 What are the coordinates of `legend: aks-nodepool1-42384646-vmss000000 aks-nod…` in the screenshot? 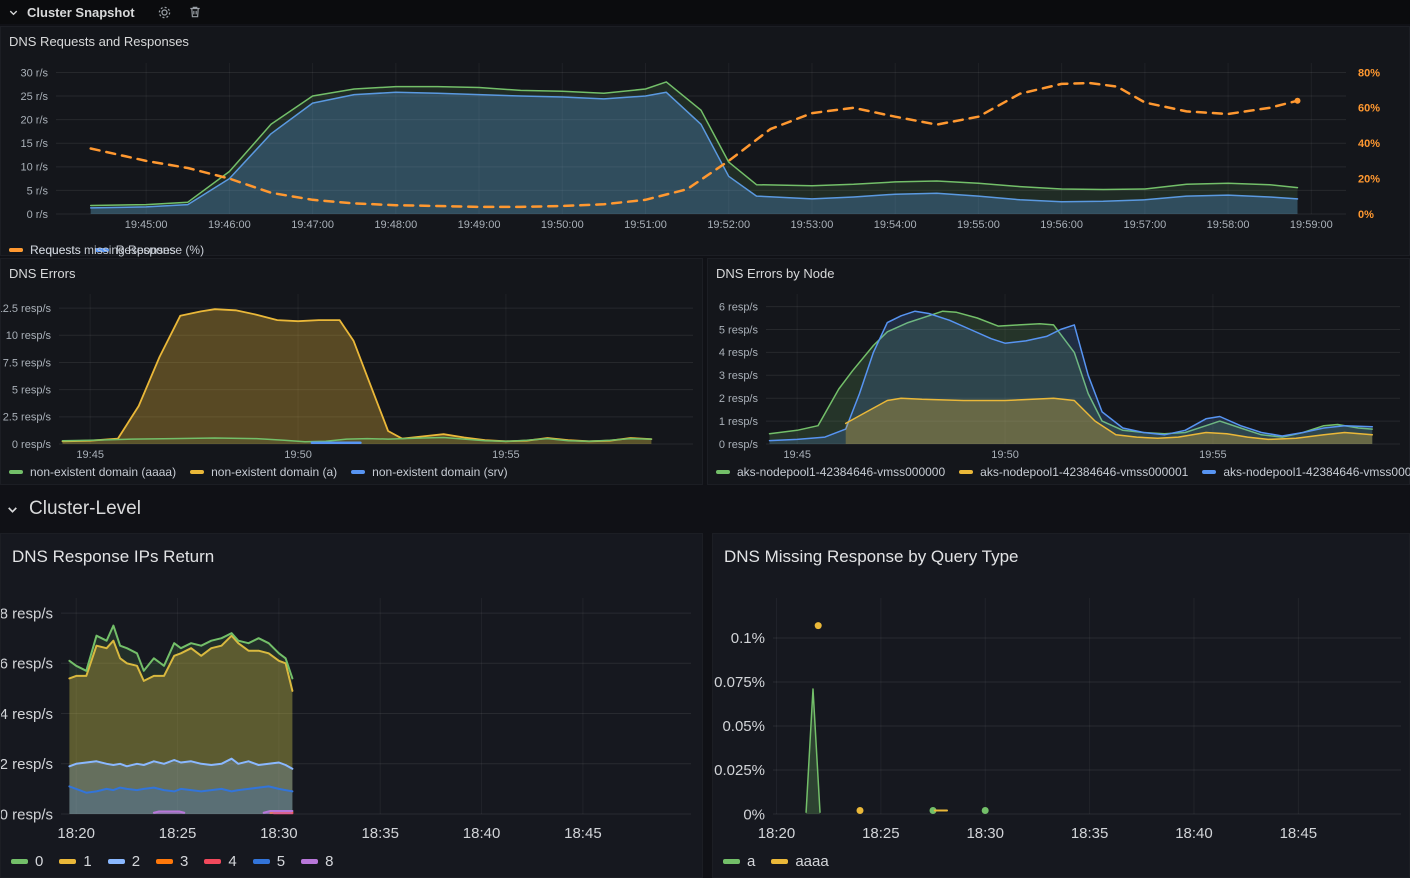 It's located at (1063, 472).